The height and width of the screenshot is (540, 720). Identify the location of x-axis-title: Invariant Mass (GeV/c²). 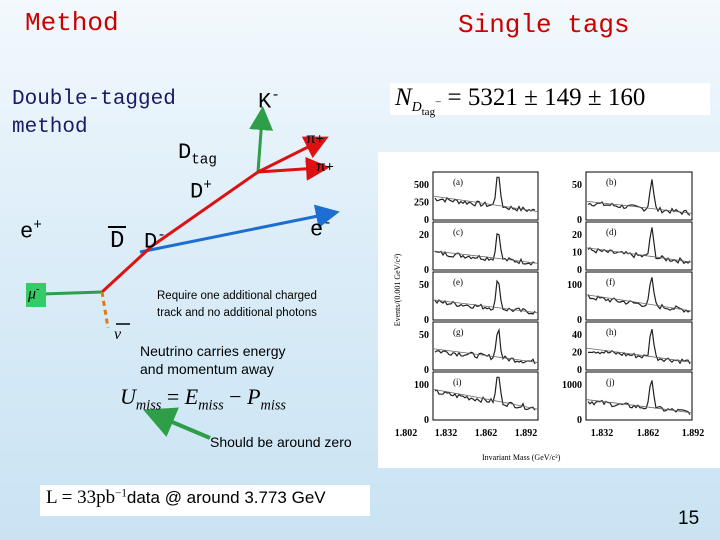
(521, 457).